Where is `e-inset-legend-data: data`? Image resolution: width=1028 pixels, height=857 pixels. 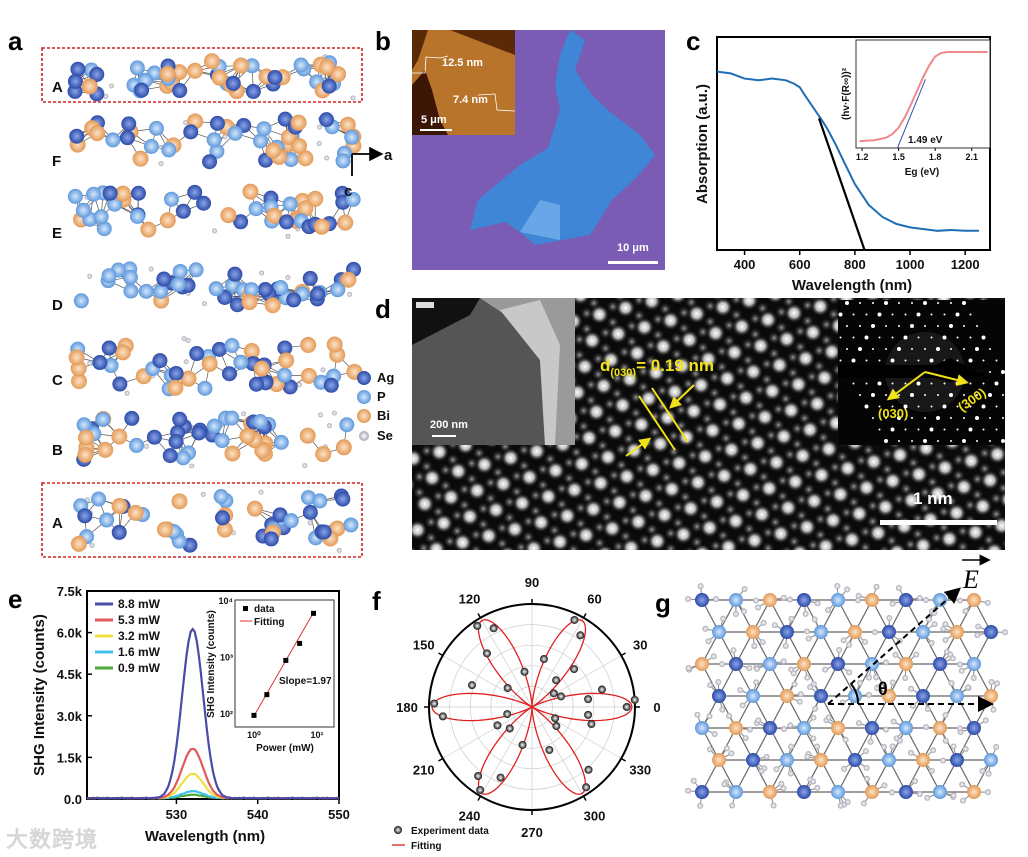
e-inset-legend-data: data is located at coordinates (264, 609).